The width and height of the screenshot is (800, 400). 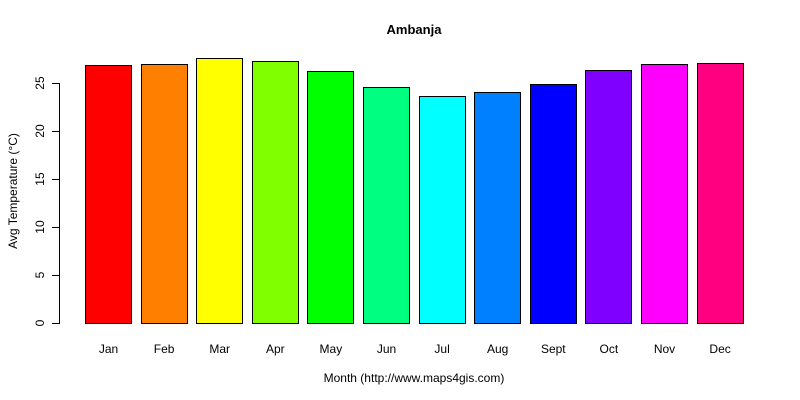 I want to click on y-tick-label: 0, so click(x=40, y=323).